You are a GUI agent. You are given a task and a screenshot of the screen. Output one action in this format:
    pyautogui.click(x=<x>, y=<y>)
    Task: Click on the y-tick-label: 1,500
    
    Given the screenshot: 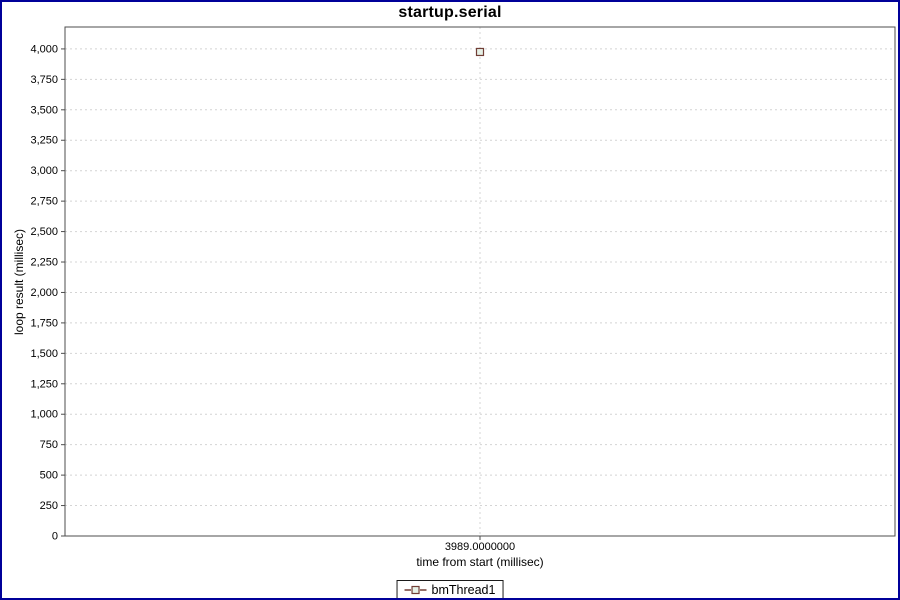 What is the action you would take?
    pyautogui.click(x=44, y=354)
    